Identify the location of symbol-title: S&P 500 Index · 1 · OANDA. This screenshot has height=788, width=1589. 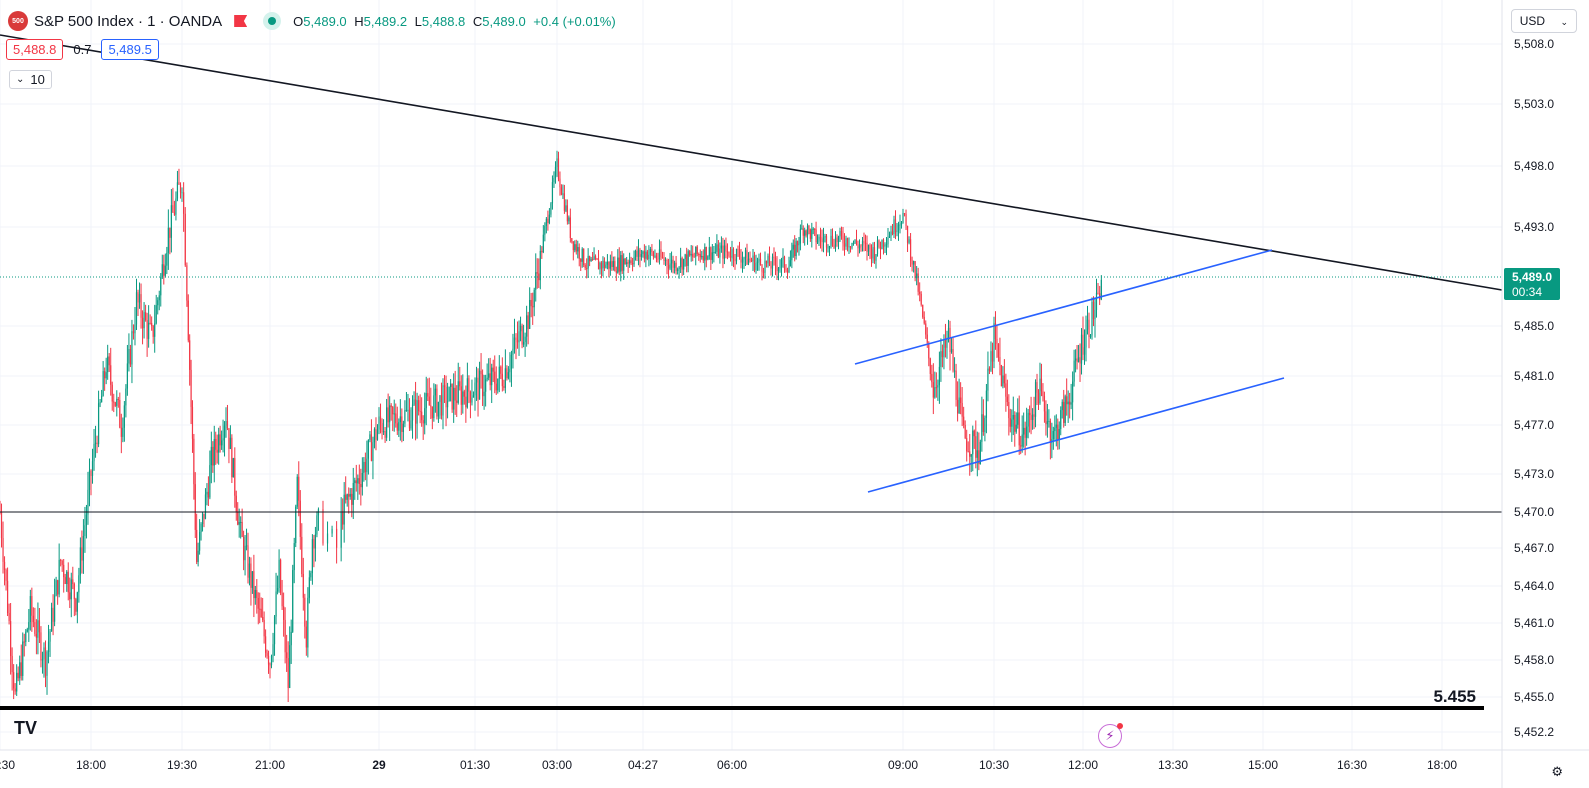
(128, 21).